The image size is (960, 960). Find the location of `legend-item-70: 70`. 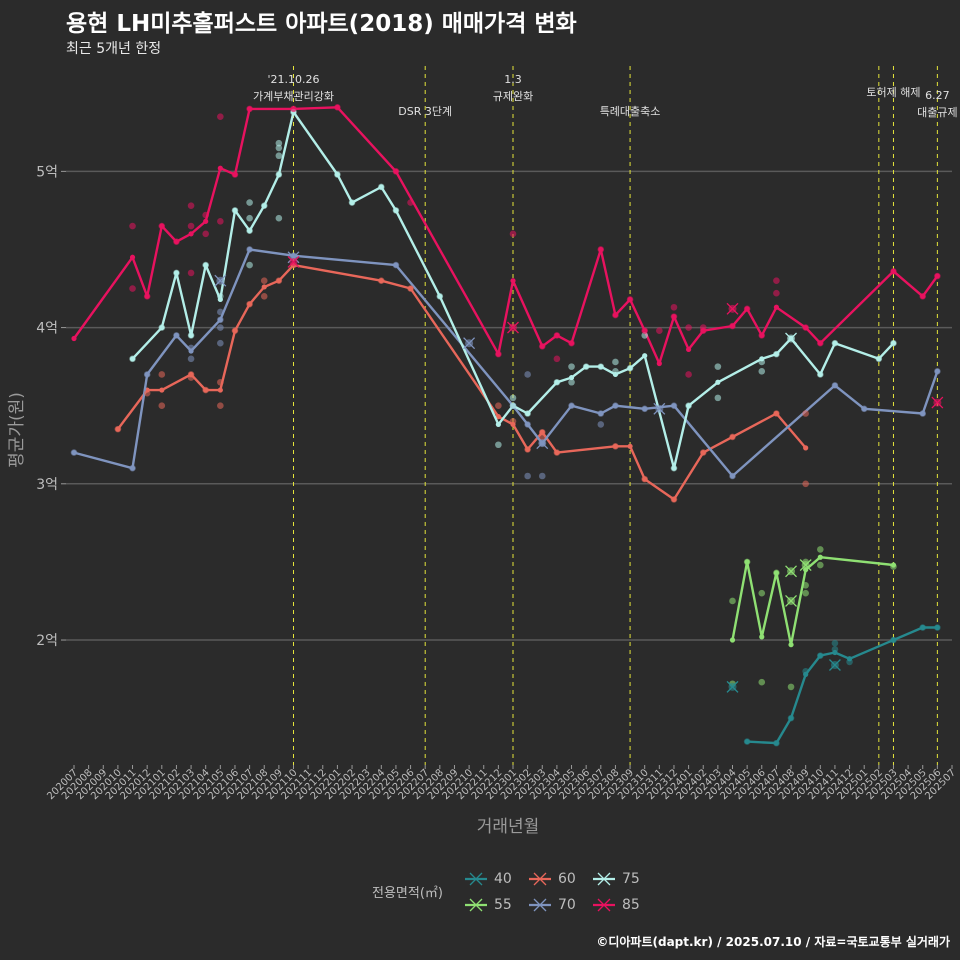

legend-item-70: 70 is located at coordinates (560, 905).